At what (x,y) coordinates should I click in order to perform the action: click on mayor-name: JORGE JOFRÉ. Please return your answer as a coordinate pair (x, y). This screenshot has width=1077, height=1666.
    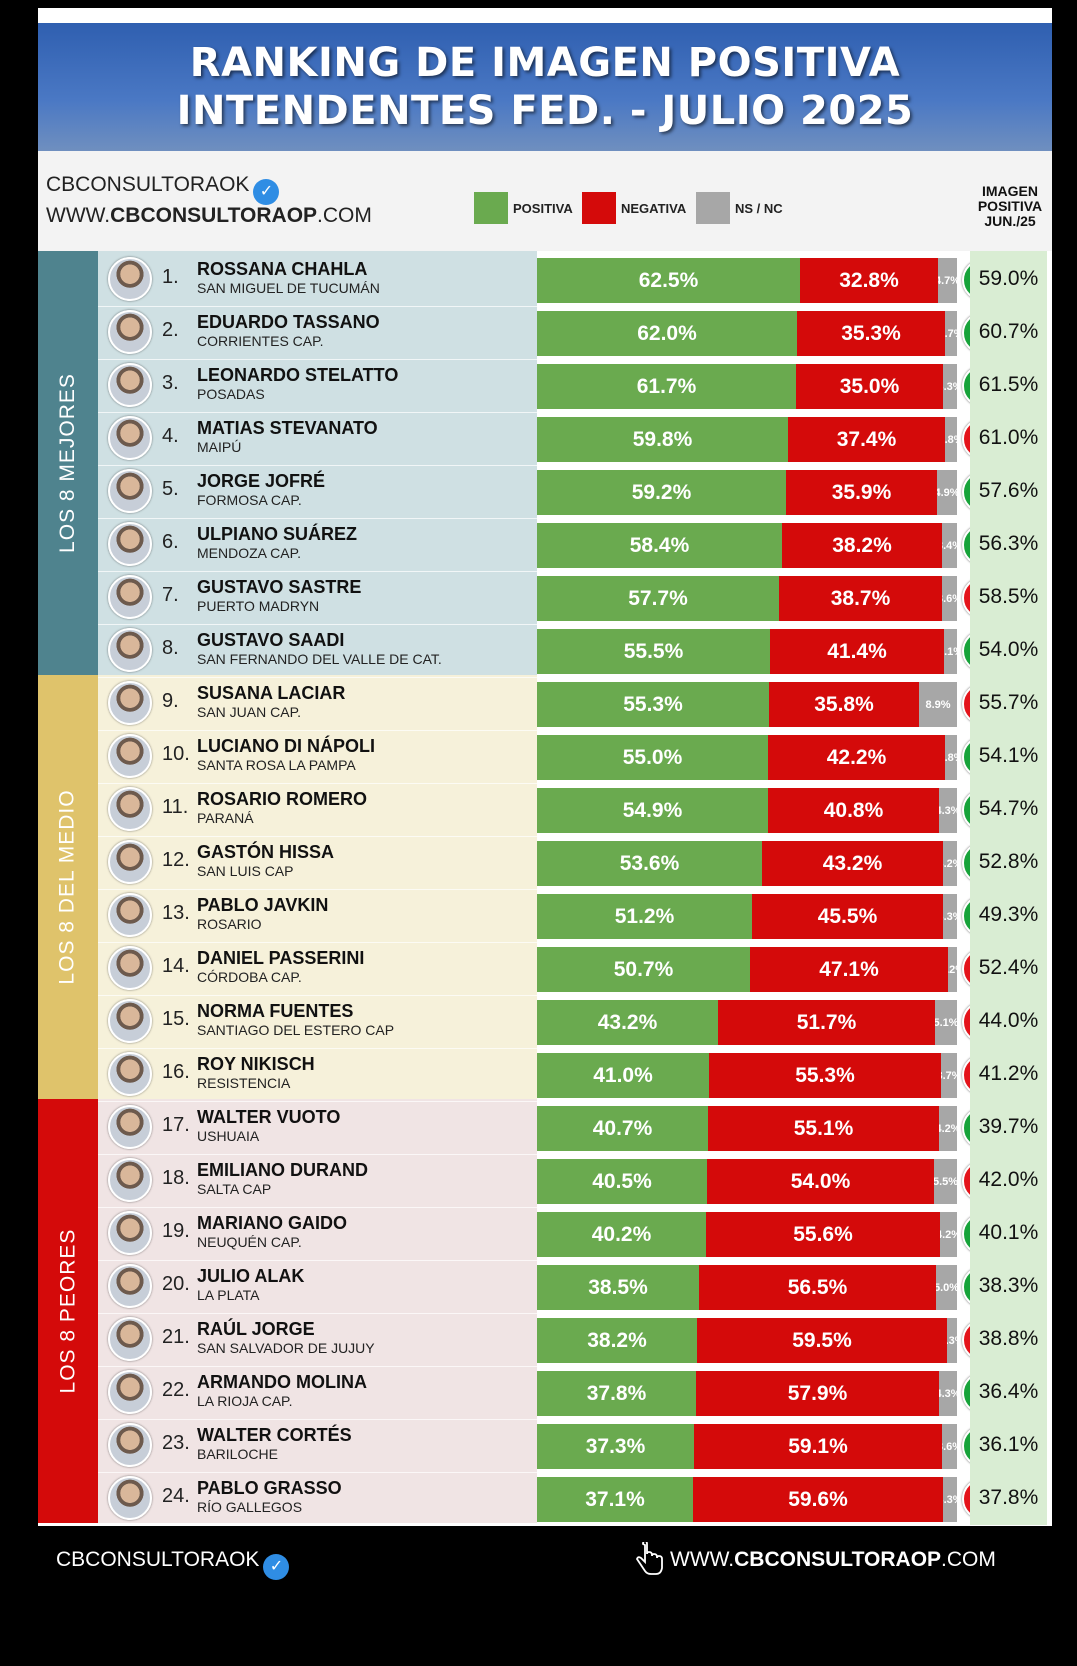
    Looking at the image, I should click on (261, 481).